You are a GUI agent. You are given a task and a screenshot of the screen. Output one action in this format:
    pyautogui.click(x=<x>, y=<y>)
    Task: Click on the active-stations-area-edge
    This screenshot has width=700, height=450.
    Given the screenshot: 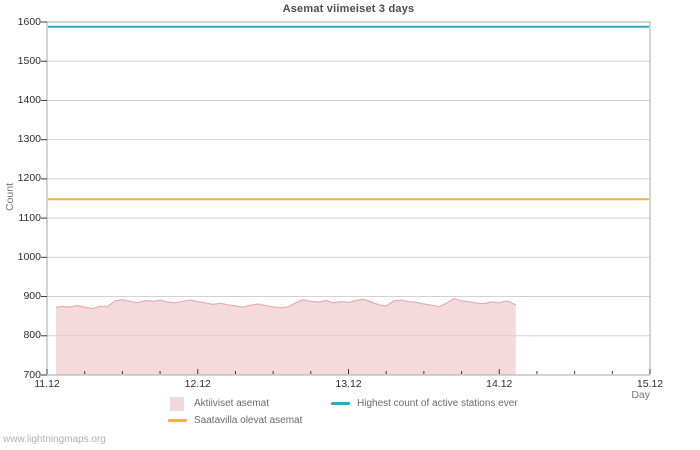 What is the action you would take?
    pyautogui.click(x=286, y=303)
    